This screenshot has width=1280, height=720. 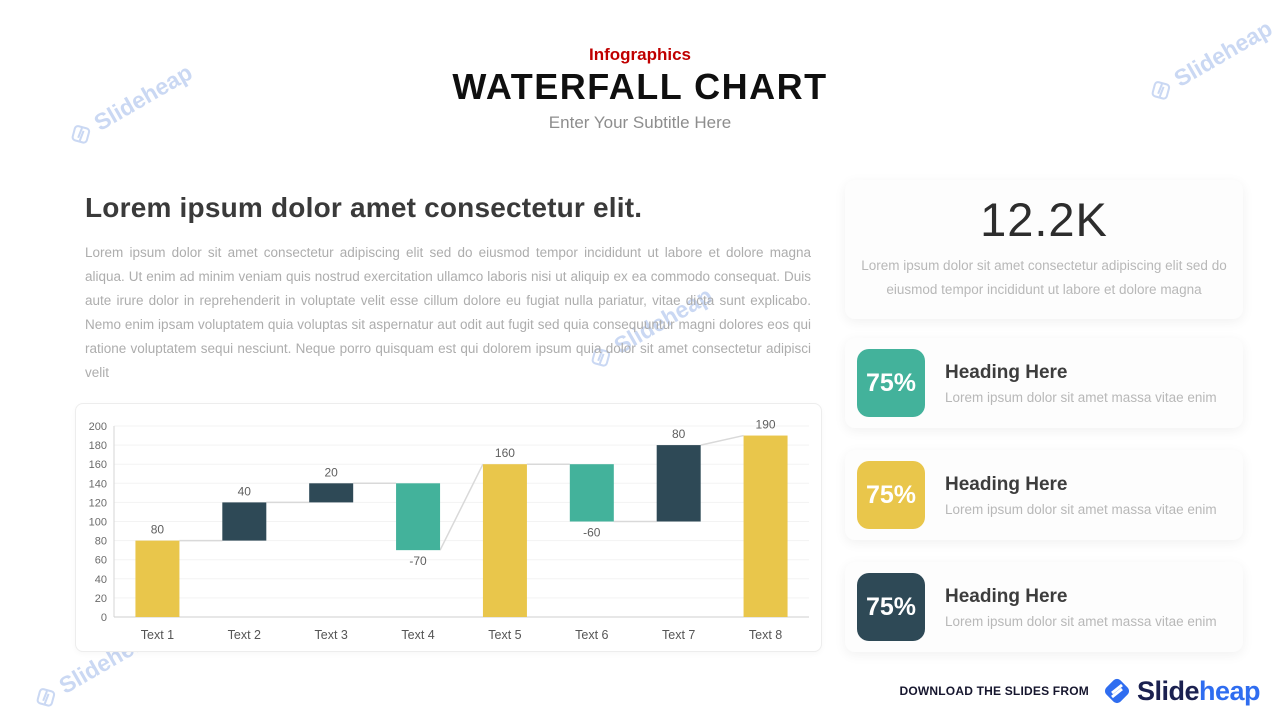 What do you see at coordinates (592, 533) in the screenshot?
I see `chart-data-label: -60` at bounding box center [592, 533].